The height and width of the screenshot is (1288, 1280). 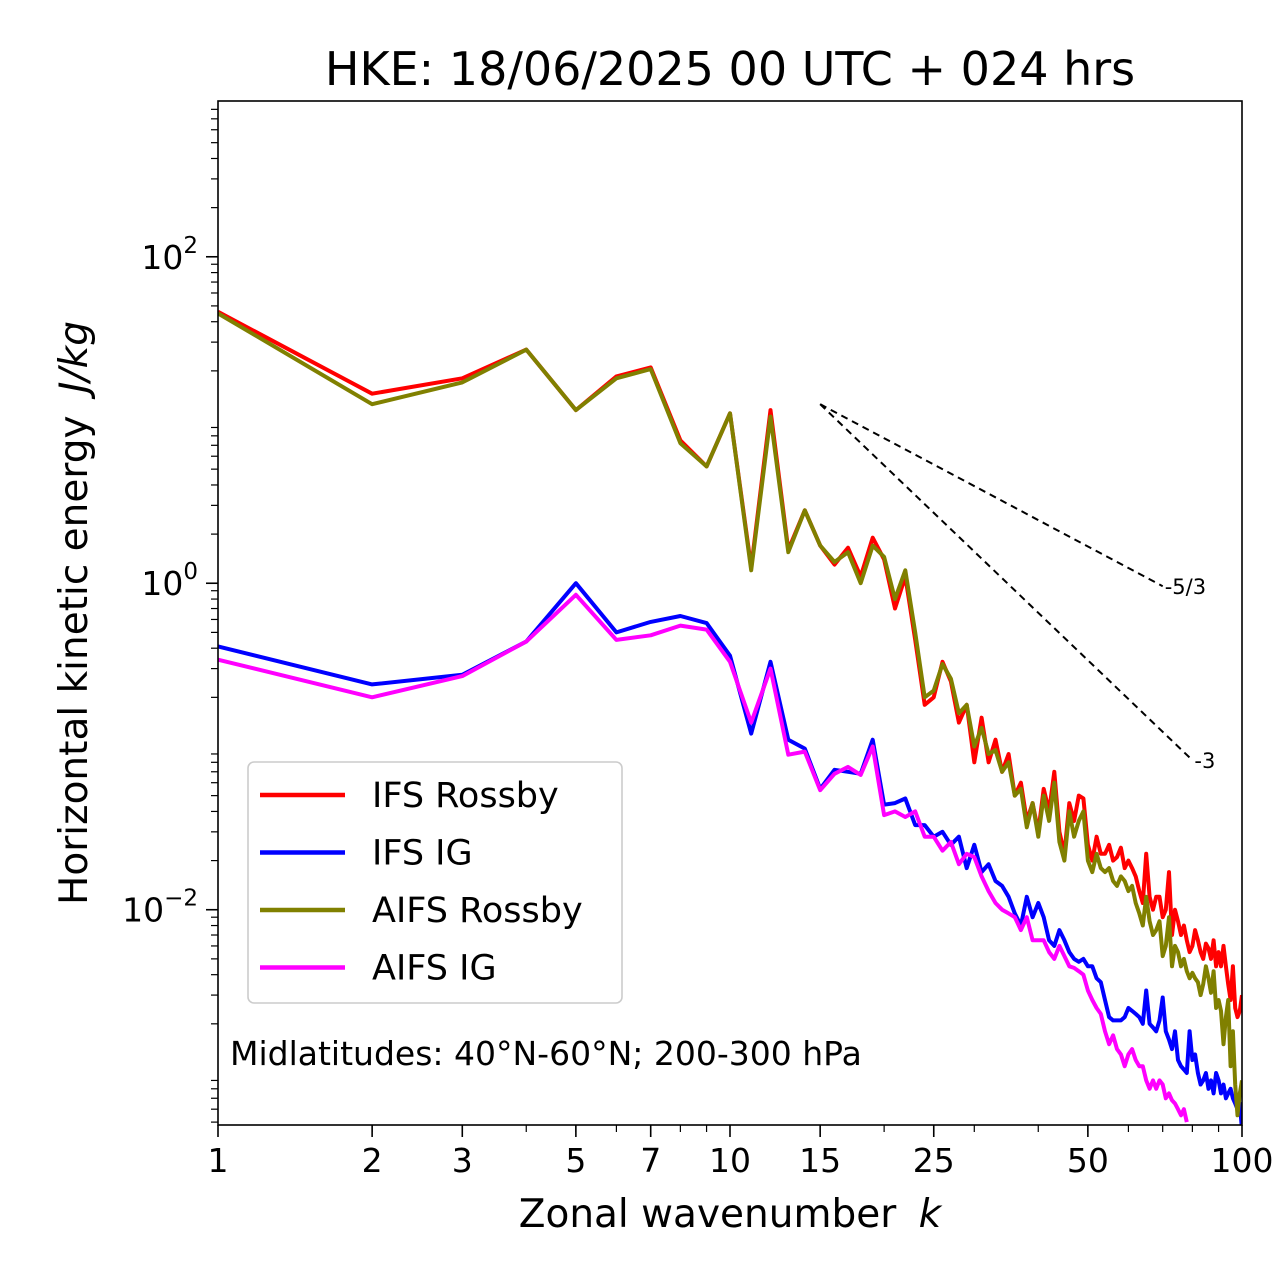 I want to click on legend: IFS Rossby IFS IG AIFS Rossby AIFS IG, so click(x=435, y=882).